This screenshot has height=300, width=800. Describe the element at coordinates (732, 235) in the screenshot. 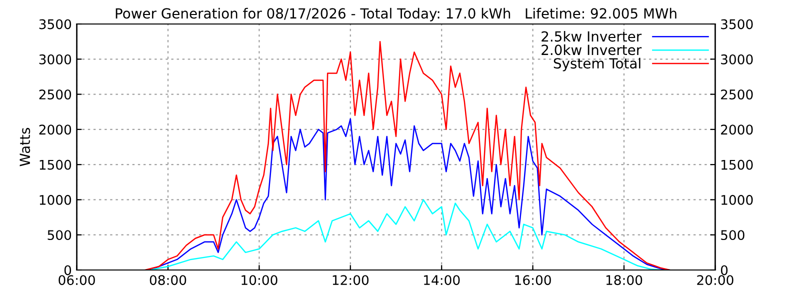

I see `y2-tick-label: 500` at that location.